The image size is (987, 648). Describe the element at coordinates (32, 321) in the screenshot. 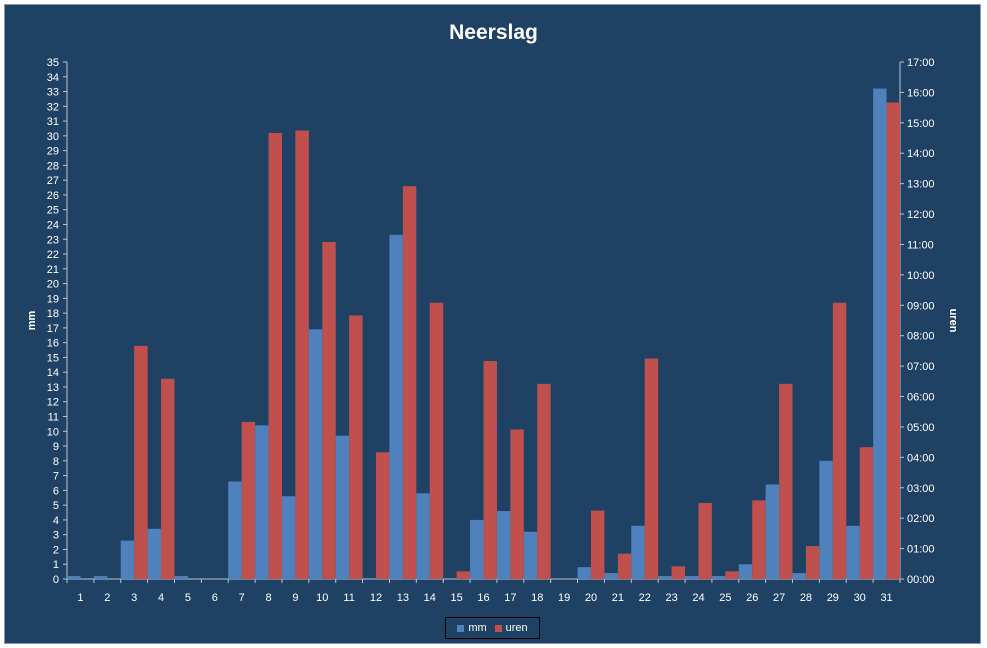

I see `left-axis-title: mm` at that location.